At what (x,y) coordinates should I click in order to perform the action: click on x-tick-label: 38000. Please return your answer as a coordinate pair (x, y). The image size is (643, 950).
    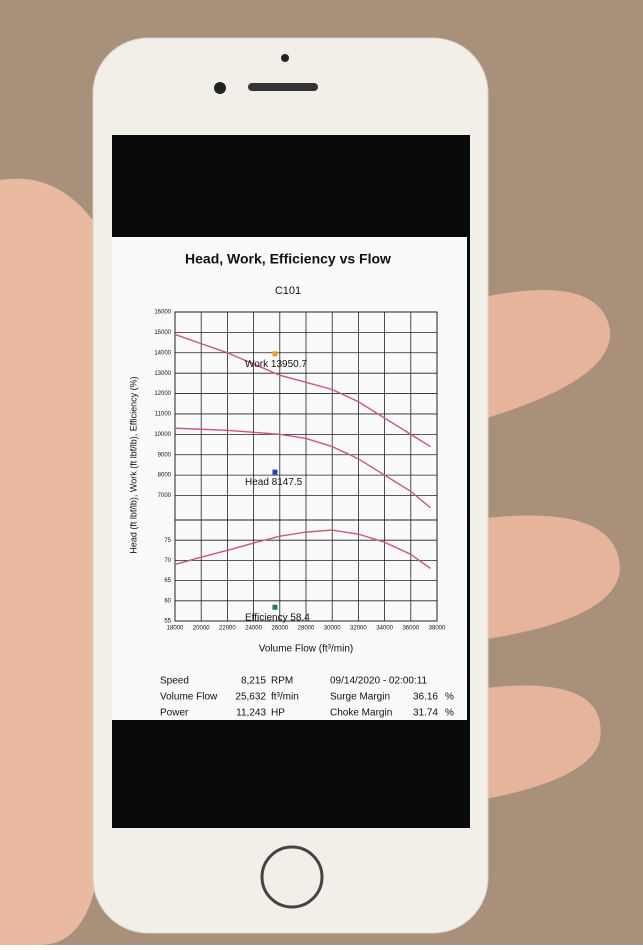
    Looking at the image, I should click on (437, 629).